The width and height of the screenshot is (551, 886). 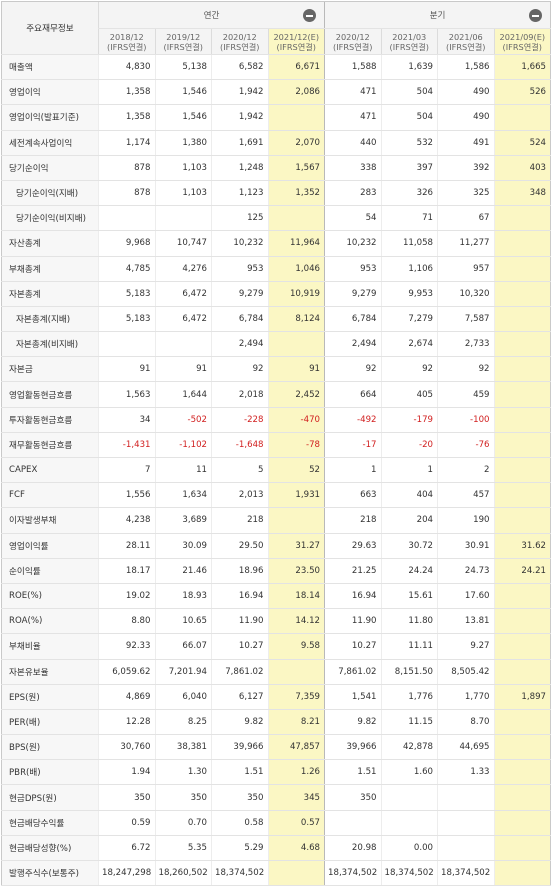 What do you see at coordinates (50, 143) in the screenshot?
I see `row-label: 세전계속사업이익` at bounding box center [50, 143].